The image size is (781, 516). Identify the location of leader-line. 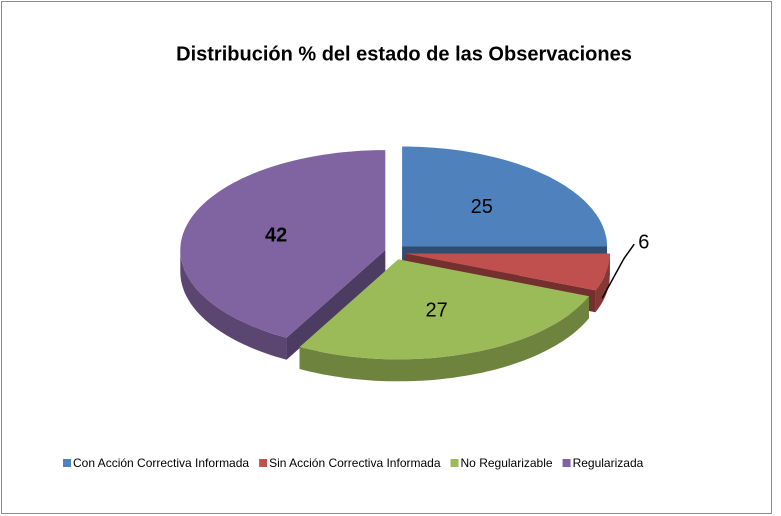
(618, 271).